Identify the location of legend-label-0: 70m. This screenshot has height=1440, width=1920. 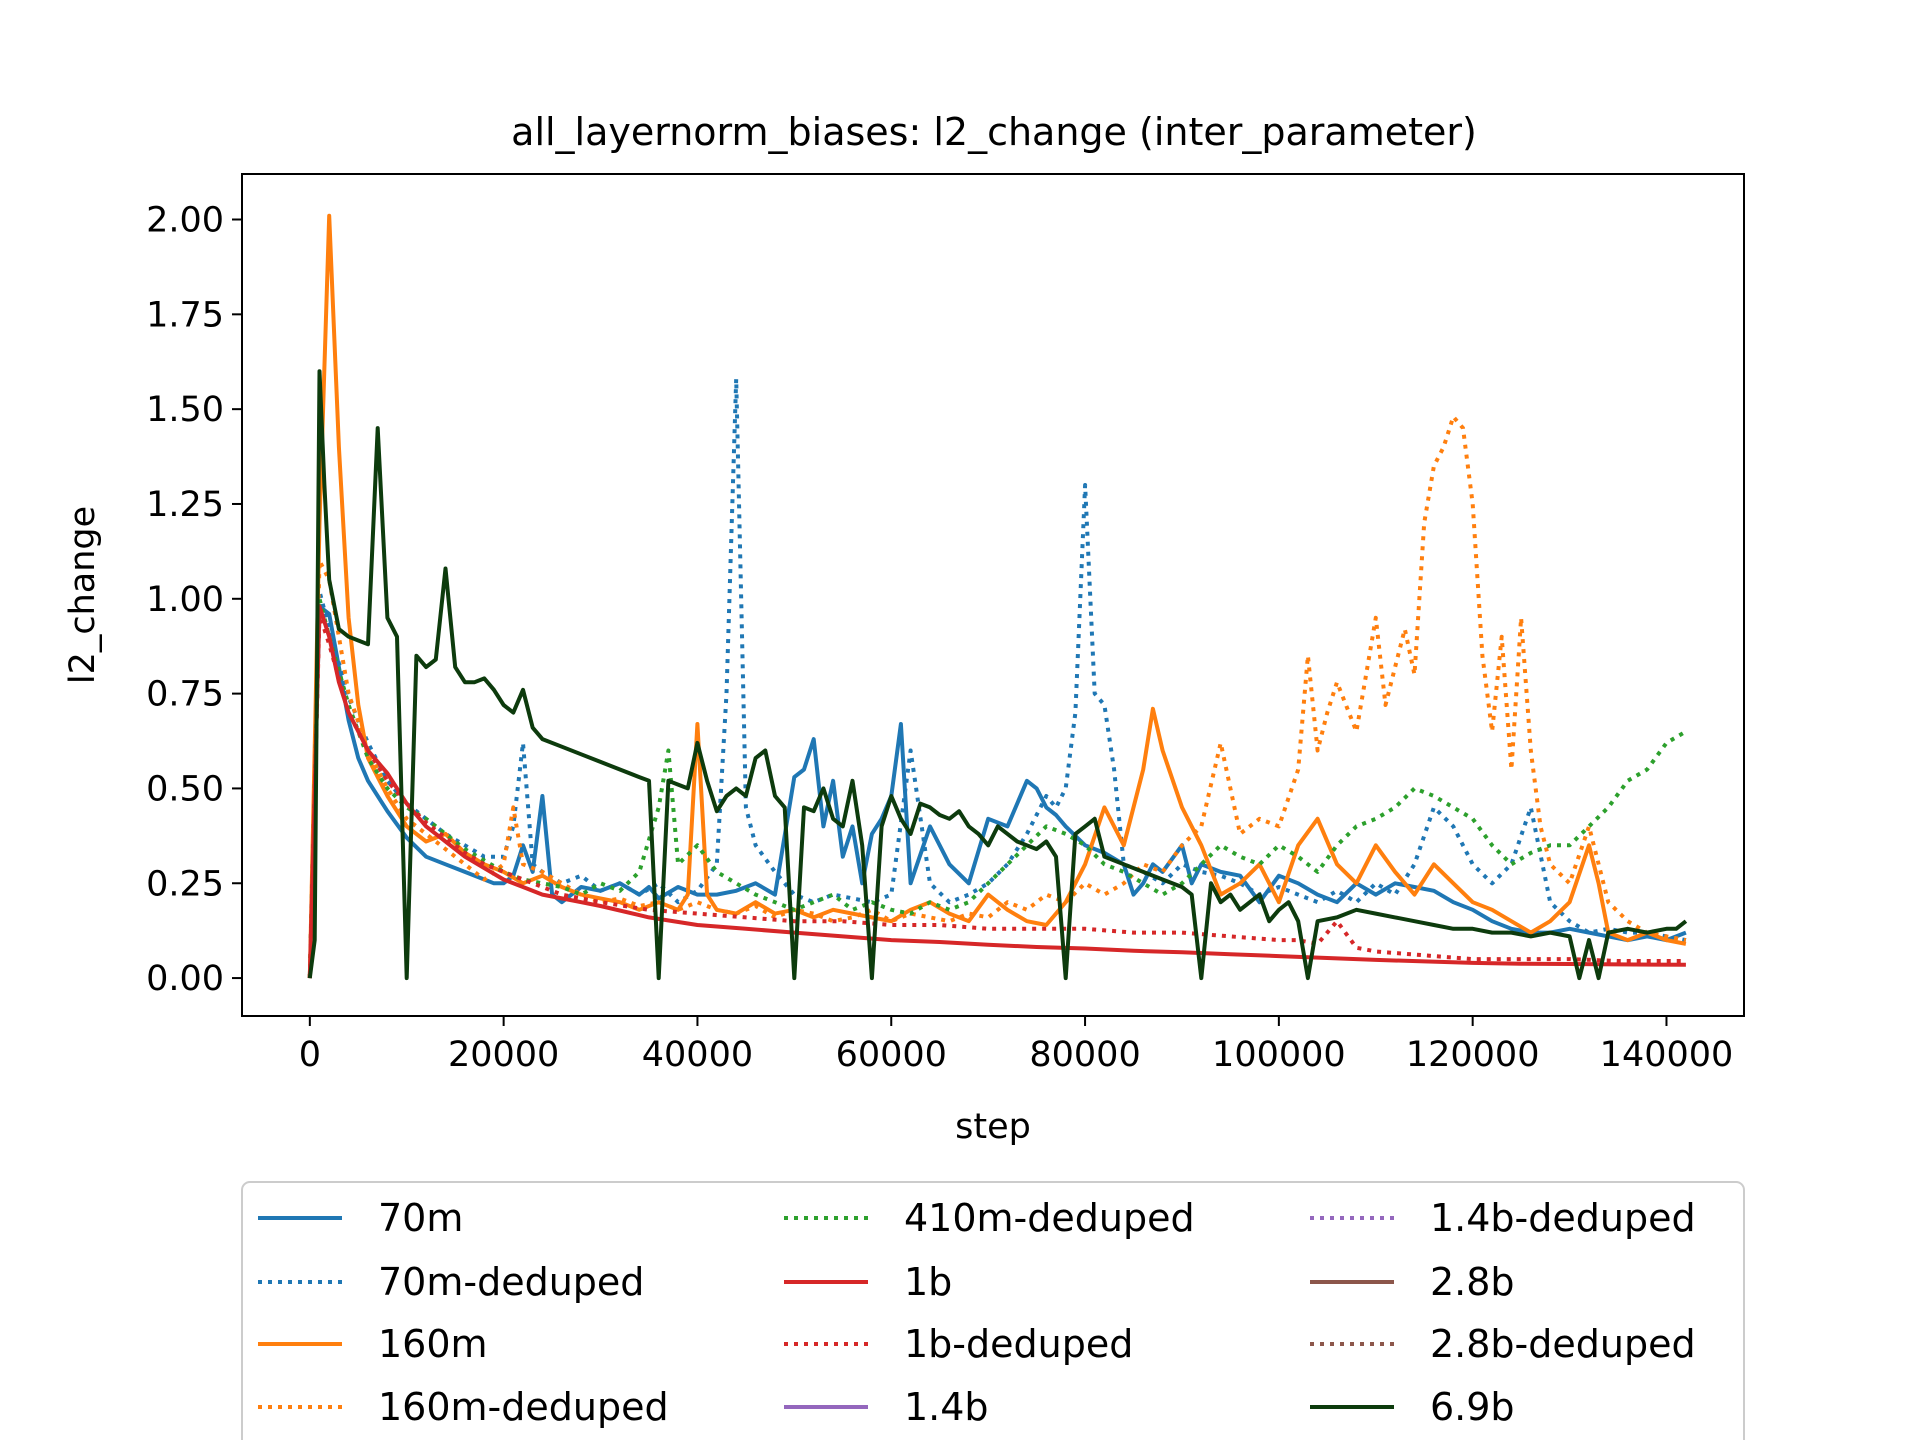
(420, 1218).